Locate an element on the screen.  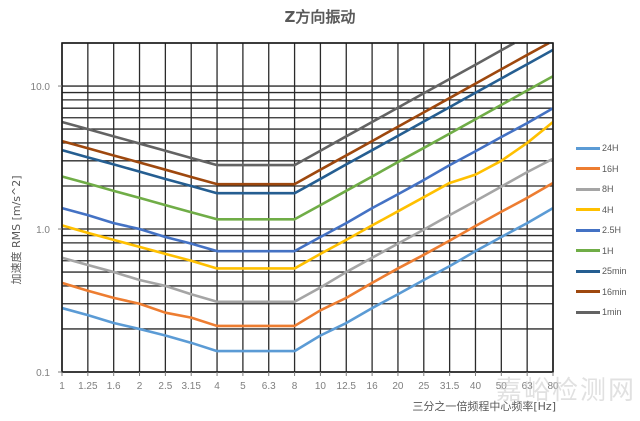
legend-label: 2.5H is located at coordinates (612, 230).